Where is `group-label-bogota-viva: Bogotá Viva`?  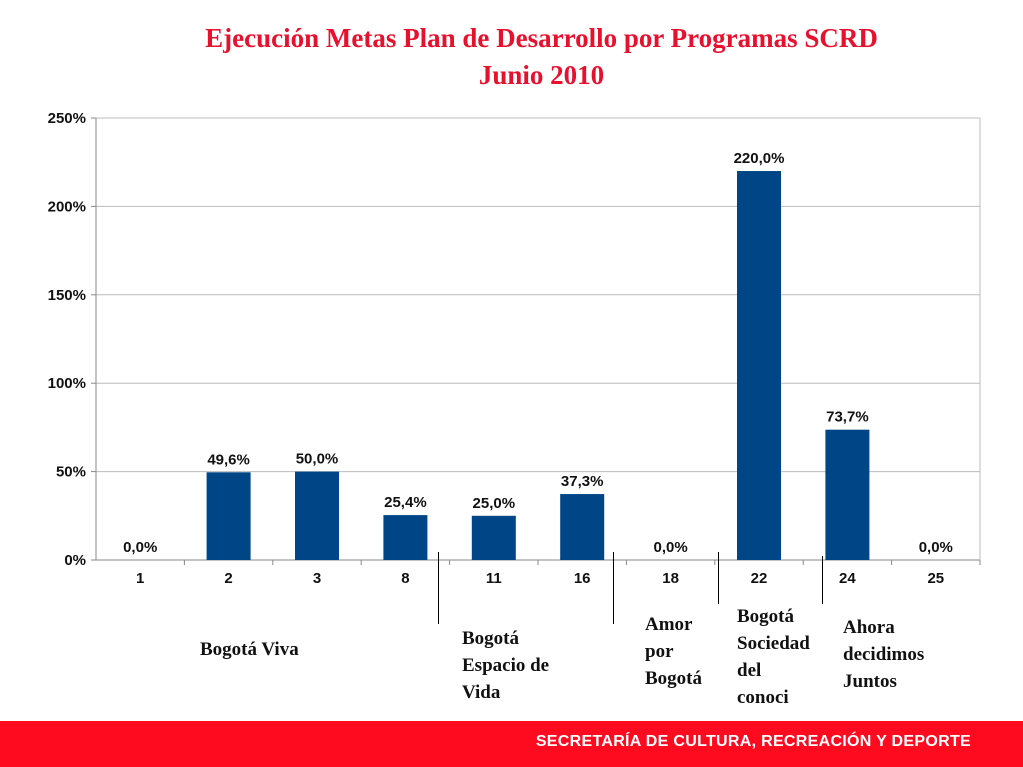
group-label-bogota-viva: Bogotá Viva is located at coordinates (249, 649).